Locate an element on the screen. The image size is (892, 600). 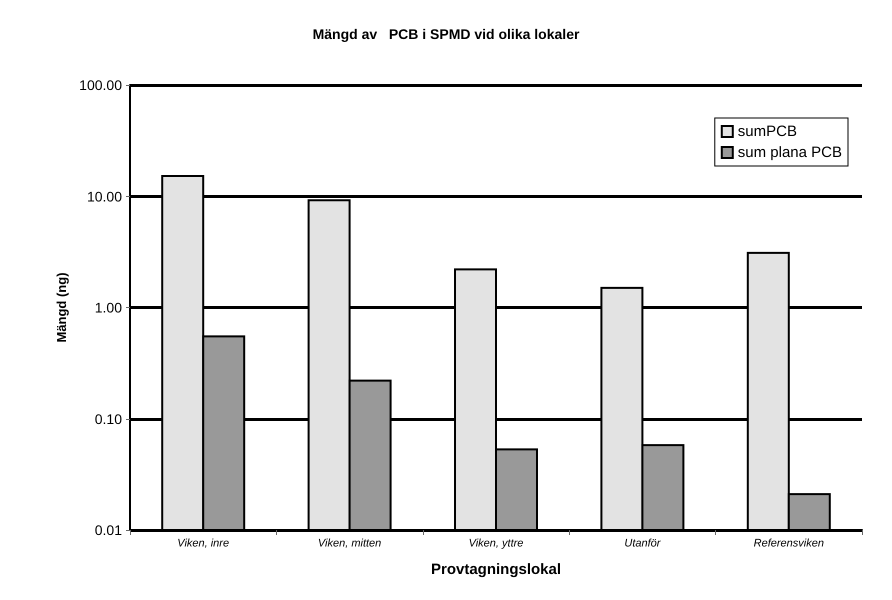
x-tick-label: Utanför is located at coordinates (643, 544).